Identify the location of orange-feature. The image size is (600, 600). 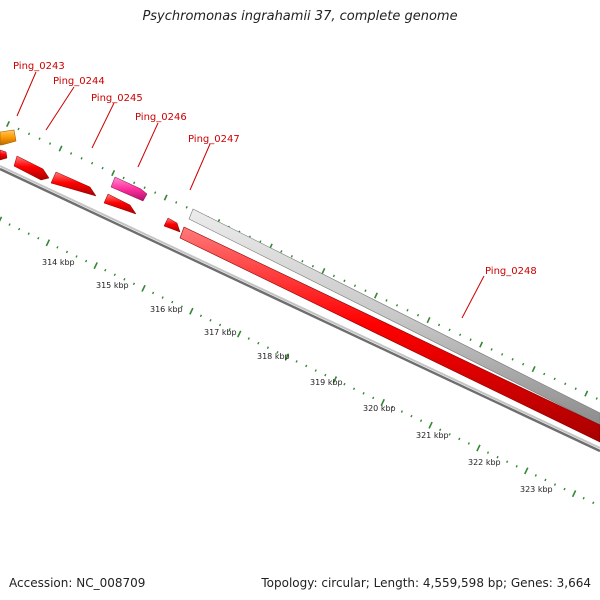
(8, 137).